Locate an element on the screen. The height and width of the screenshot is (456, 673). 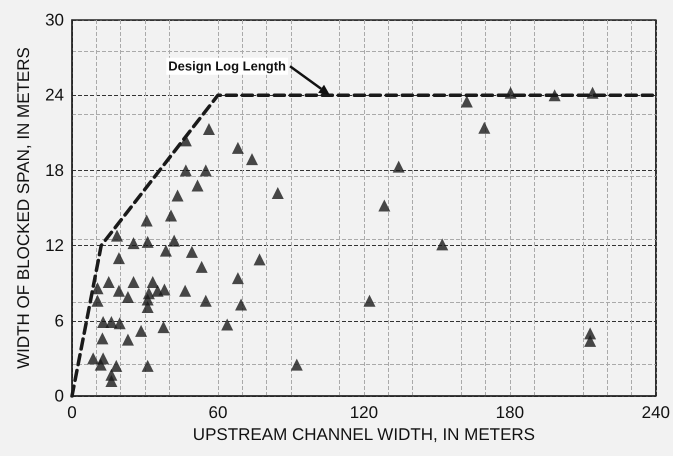
x-tick-label: 0 is located at coordinates (72, 412).